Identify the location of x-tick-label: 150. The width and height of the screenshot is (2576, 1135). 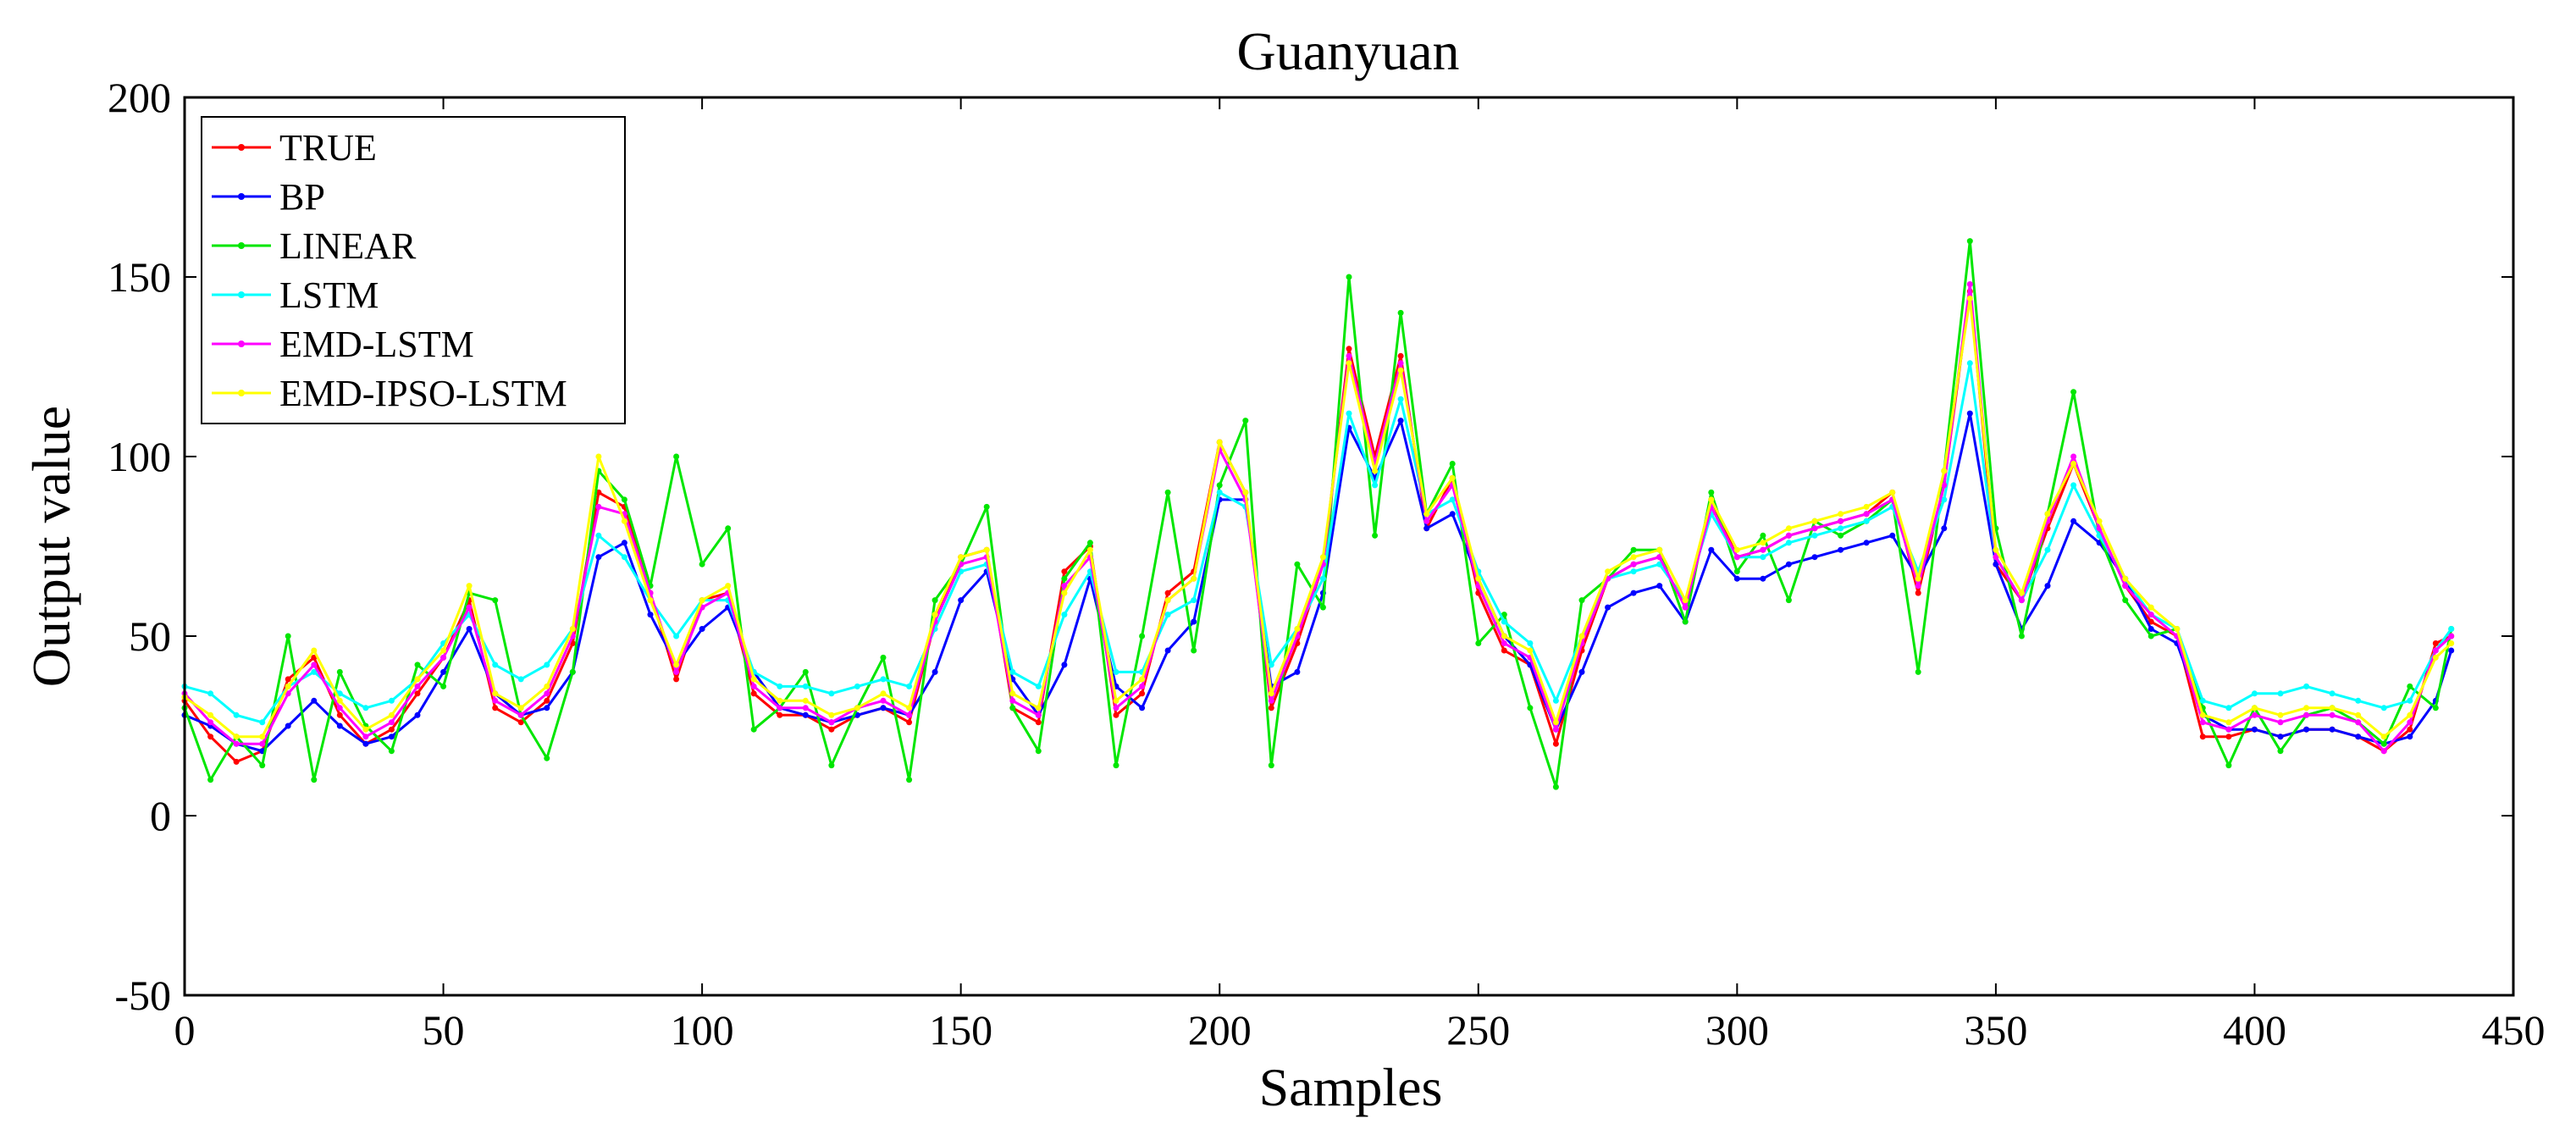
(961, 1030).